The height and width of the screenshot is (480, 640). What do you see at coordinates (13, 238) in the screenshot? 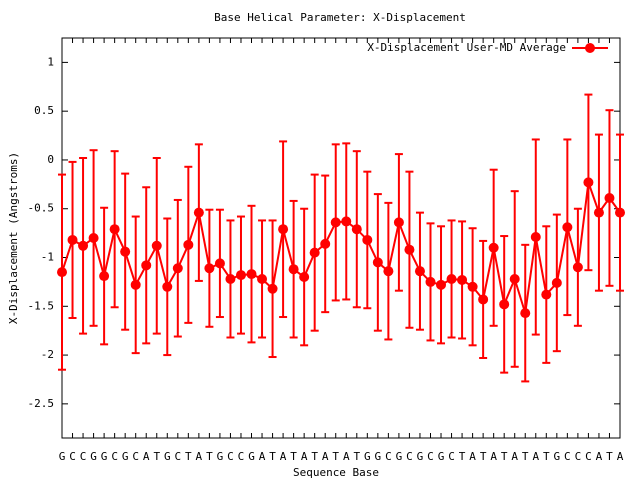
I see `y-axis-label: X-Displacement (Angstroms)` at bounding box center [13, 238].